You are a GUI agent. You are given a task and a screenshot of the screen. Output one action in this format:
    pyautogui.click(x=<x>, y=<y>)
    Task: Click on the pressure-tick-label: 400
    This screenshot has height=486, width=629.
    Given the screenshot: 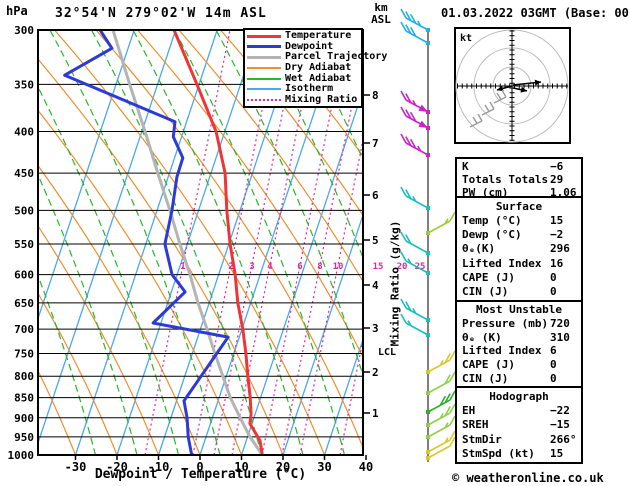 What is the action you would take?
    pyautogui.click(x=24, y=132)
    